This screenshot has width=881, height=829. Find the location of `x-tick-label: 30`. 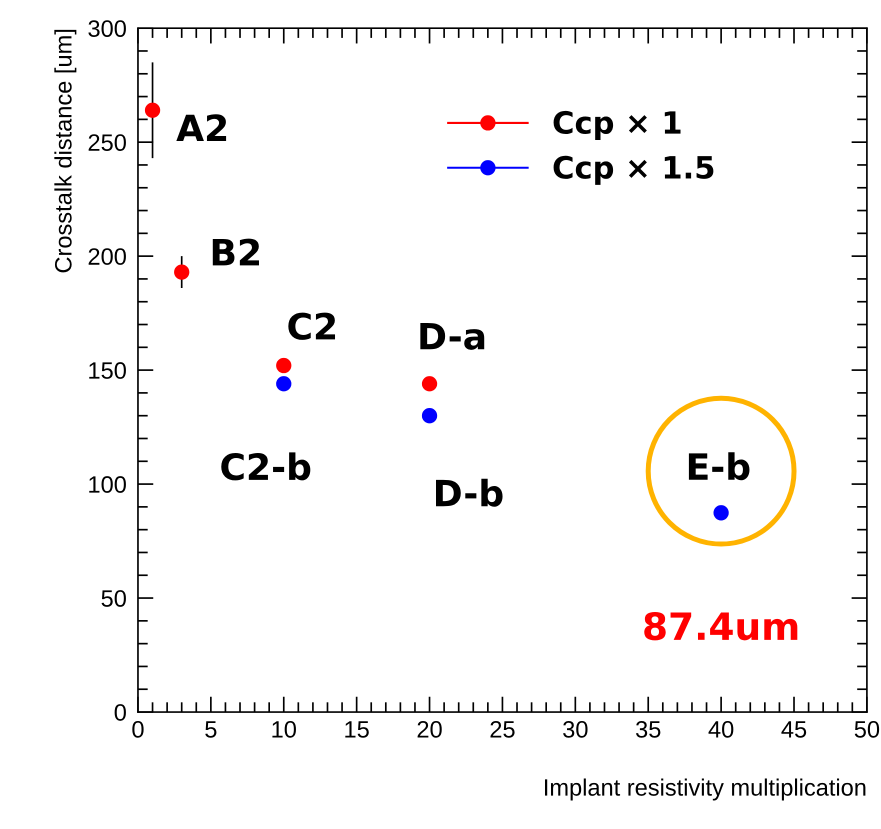

x-tick-label: 30 is located at coordinates (575, 729).